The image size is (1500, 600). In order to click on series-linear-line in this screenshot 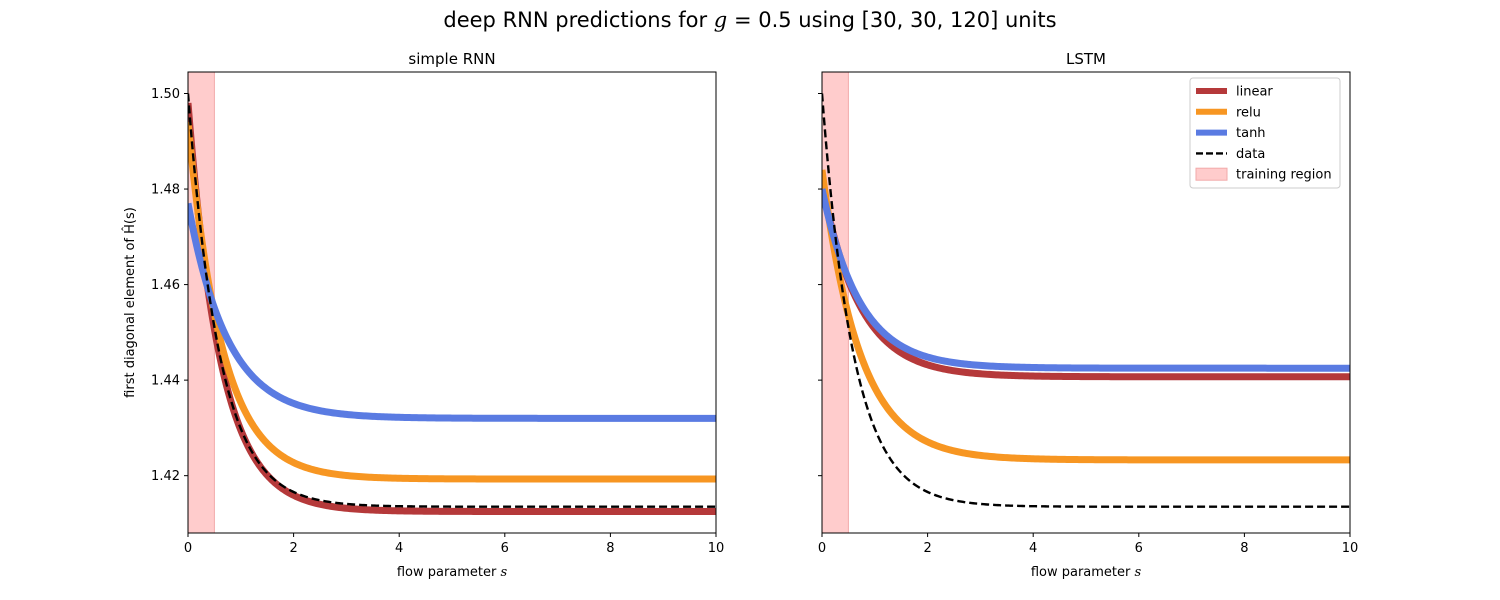, I will do `click(1086, 282)`.